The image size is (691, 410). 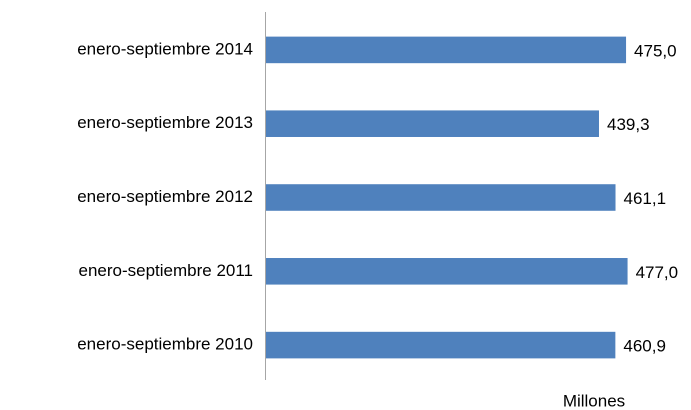 What do you see at coordinates (628, 124) in the screenshot?
I see `data-label: 439,3` at bounding box center [628, 124].